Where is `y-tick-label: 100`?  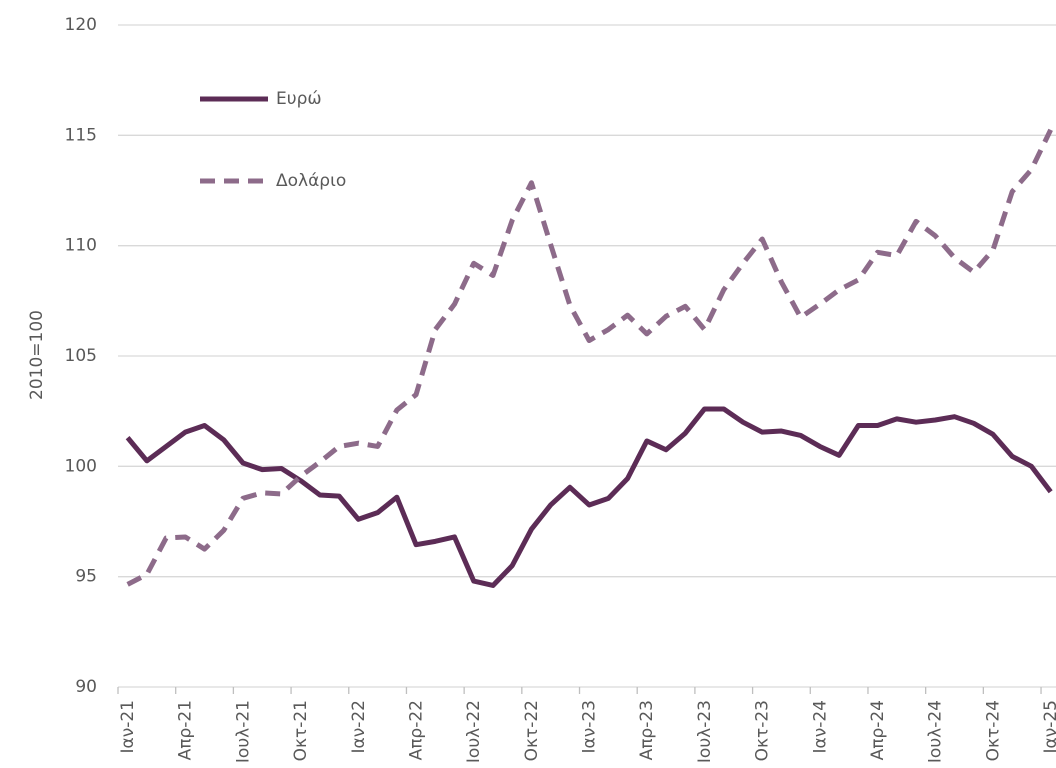 y-tick-label: 100 is located at coordinates (81, 466).